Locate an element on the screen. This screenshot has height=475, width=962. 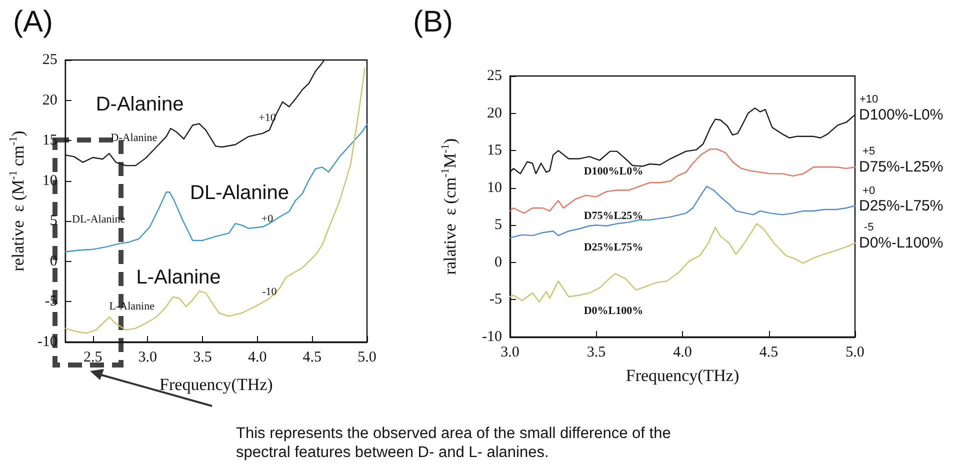
text: This represents the observed area of the small difference of the spectral features between D- and L- alanines. is located at coordinates (454, 443).